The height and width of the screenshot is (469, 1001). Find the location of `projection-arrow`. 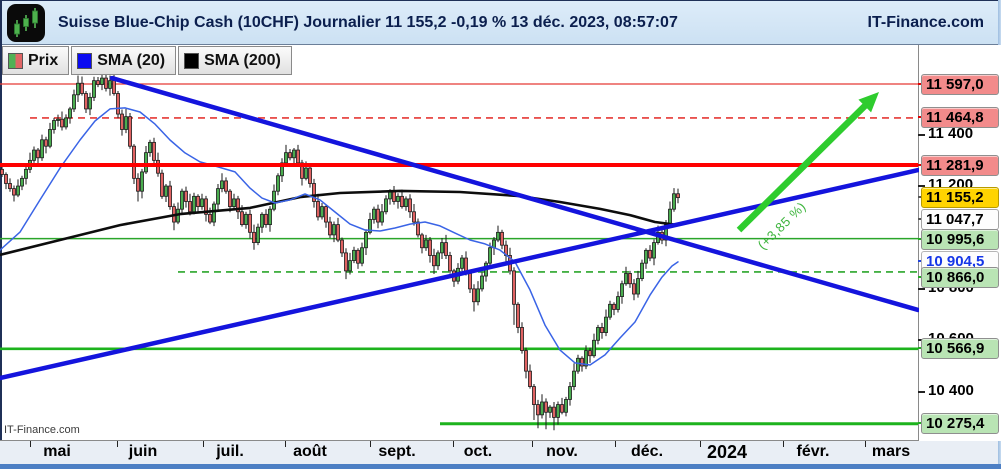

projection-arrow is located at coordinates (804, 166).